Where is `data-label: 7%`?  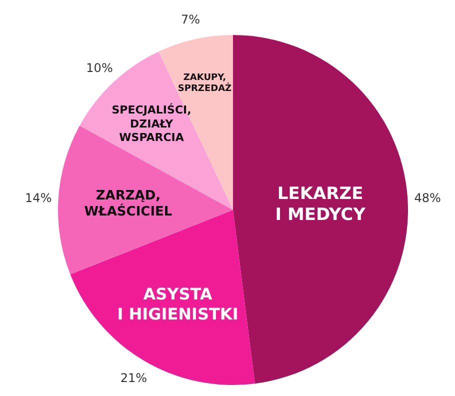 data-label: 7% is located at coordinates (190, 19).